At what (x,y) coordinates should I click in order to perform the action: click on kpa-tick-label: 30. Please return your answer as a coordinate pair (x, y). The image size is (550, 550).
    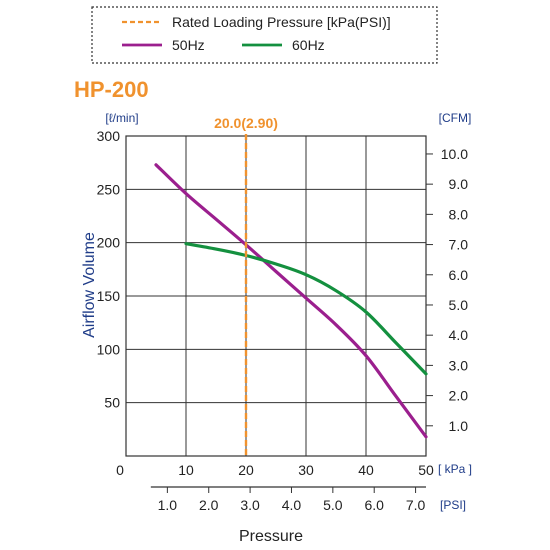
    Looking at the image, I should click on (306, 470).